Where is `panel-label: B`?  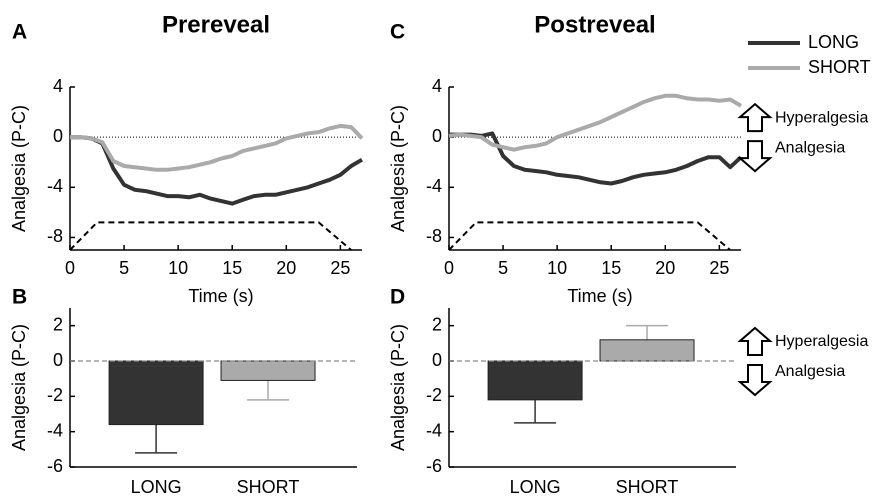
panel-label: B is located at coordinates (19, 297).